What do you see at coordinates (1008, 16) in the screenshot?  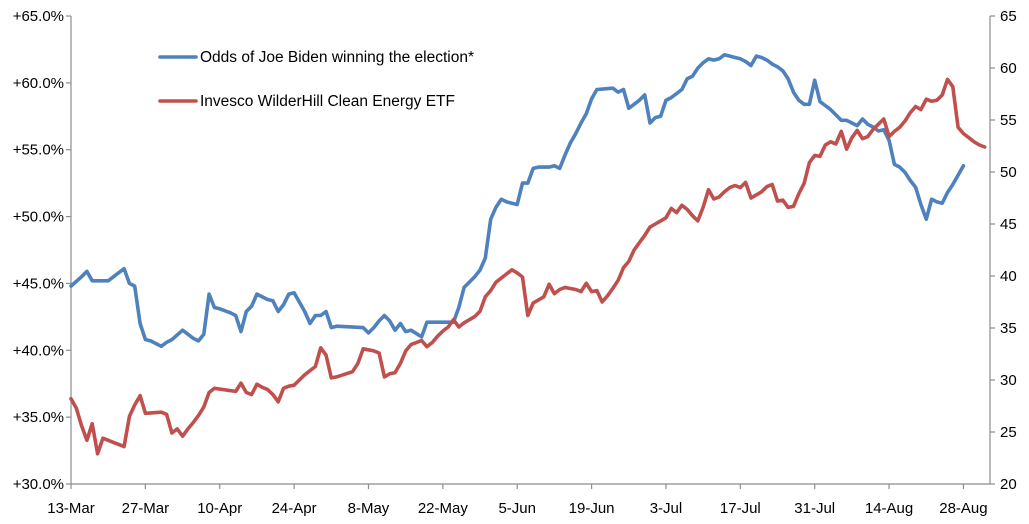 I see `right-tick-label: 65` at bounding box center [1008, 16].